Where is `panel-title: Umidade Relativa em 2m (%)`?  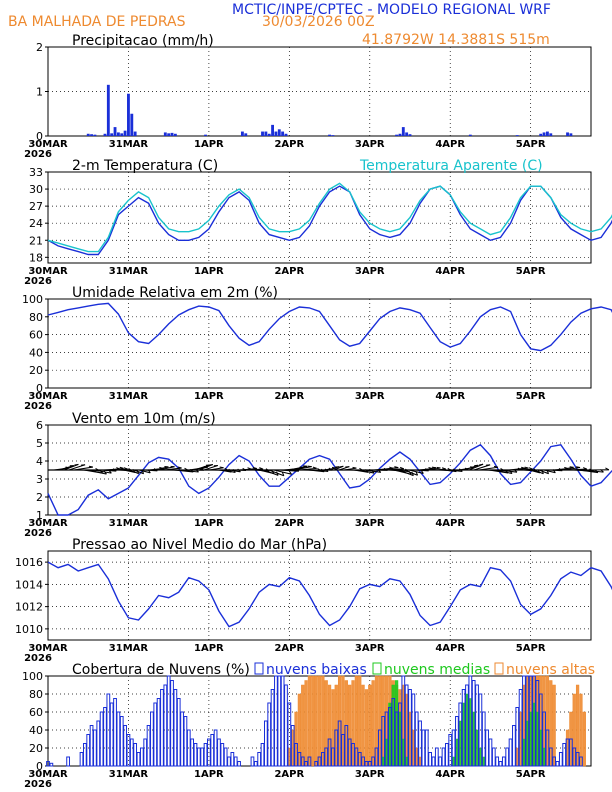
panel-title: Umidade Relativa em 2m (%) is located at coordinates (175, 293).